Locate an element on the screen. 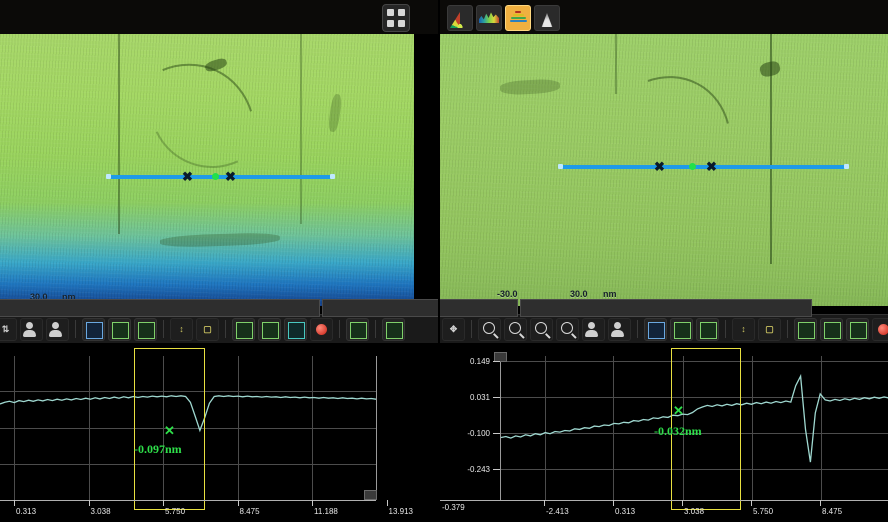 This screenshot has width=888, height=522. waveform-plot-icon is located at coordinates (489, 18).